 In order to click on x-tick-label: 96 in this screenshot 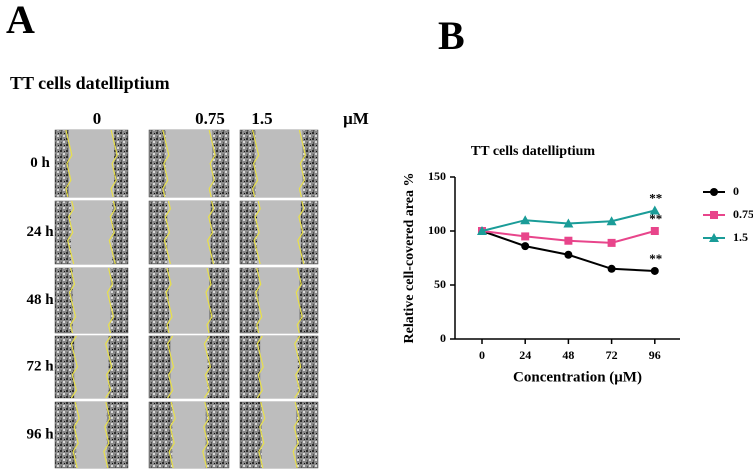, I will do `click(655, 355)`.